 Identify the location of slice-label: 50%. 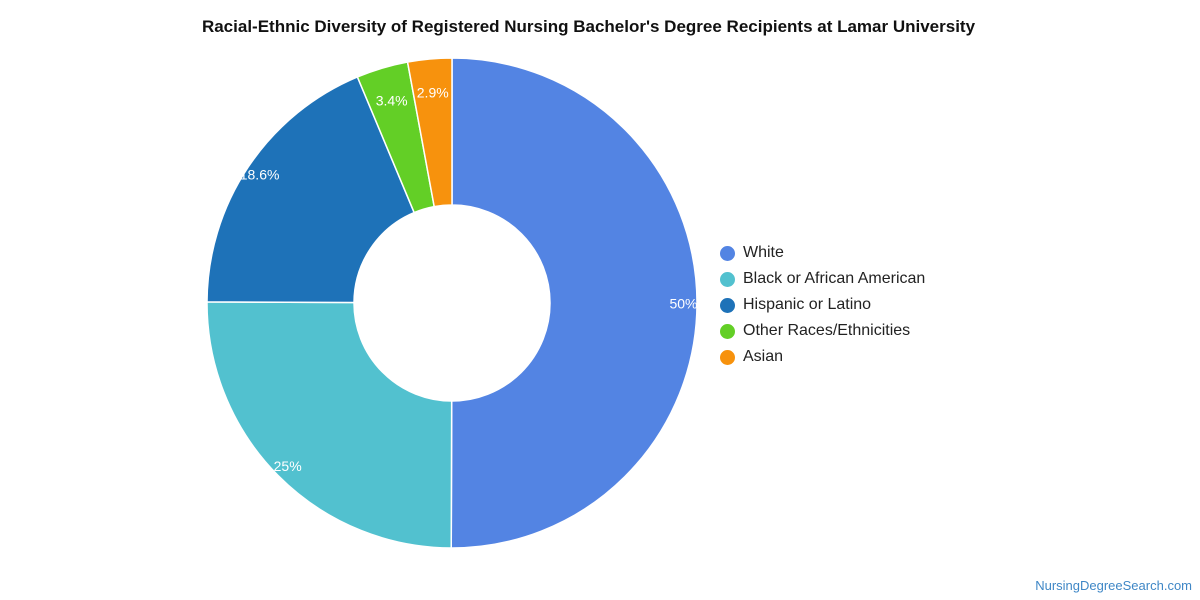
(683, 303).